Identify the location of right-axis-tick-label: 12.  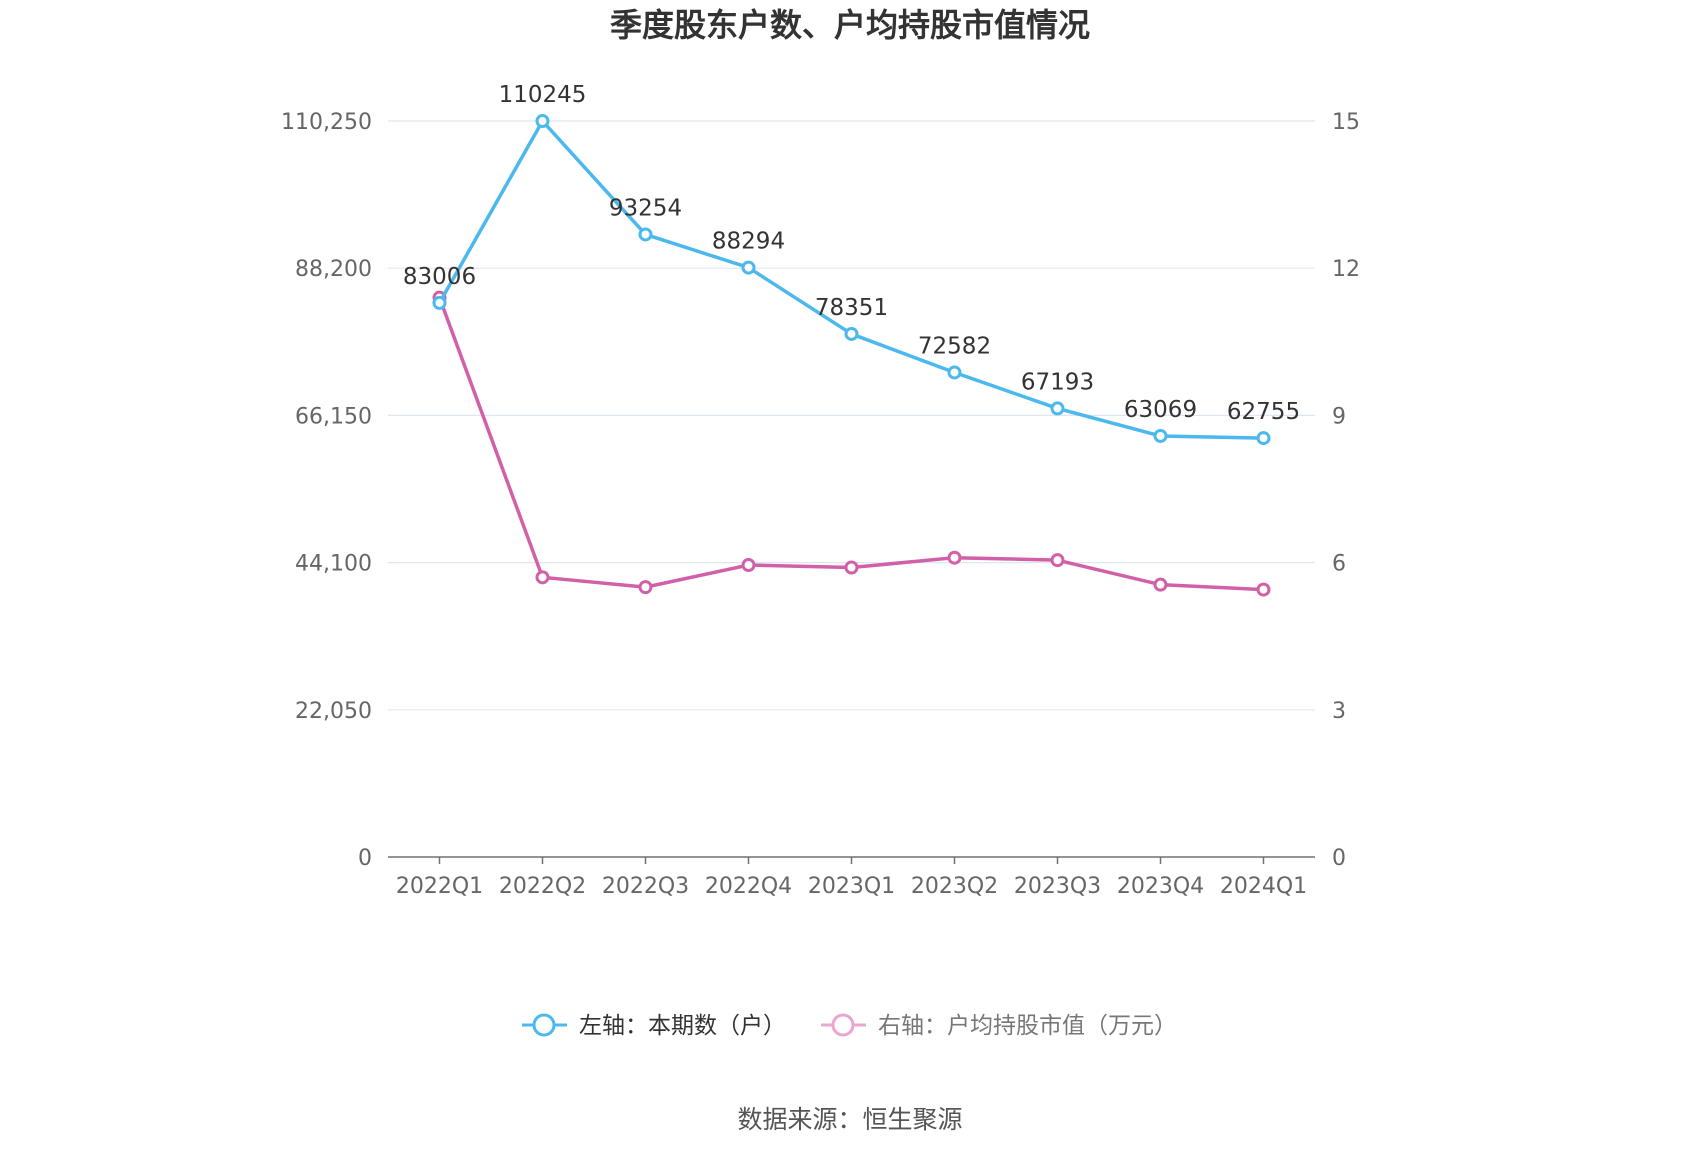
(1346, 269).